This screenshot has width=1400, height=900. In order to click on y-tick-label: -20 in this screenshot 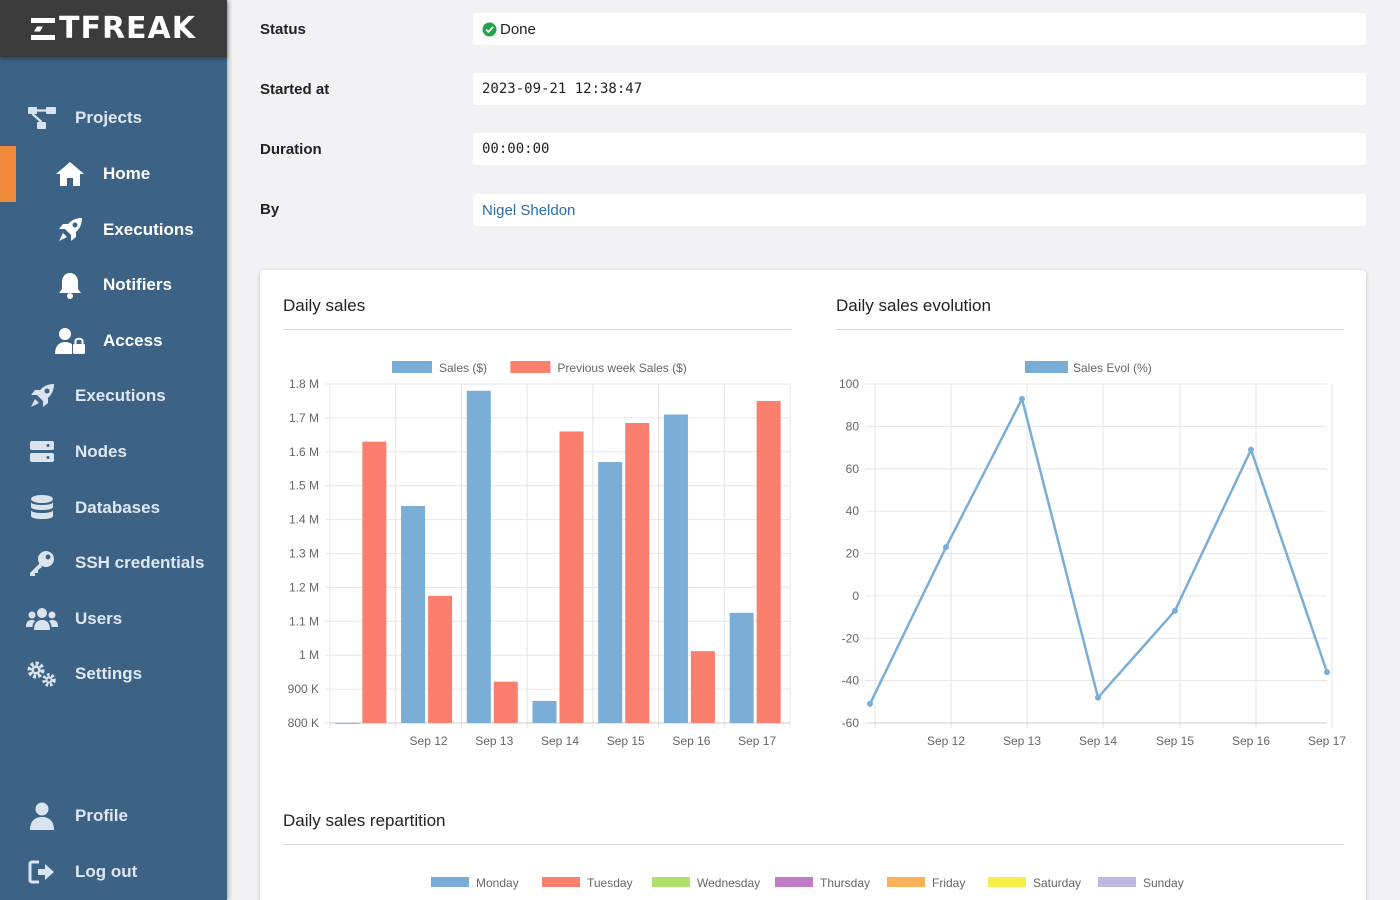, I will do `click(851, 638)`.